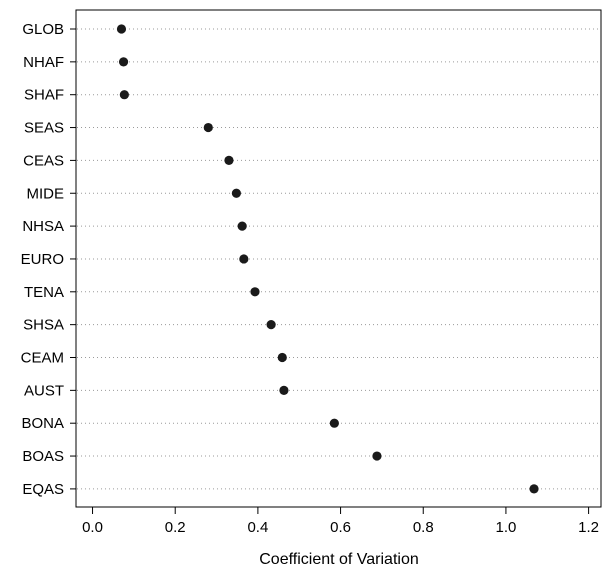  What do you see at coordinates (121, 29) in the screenshot?
I see `data-point-glob` at bounding box center [121, 29].